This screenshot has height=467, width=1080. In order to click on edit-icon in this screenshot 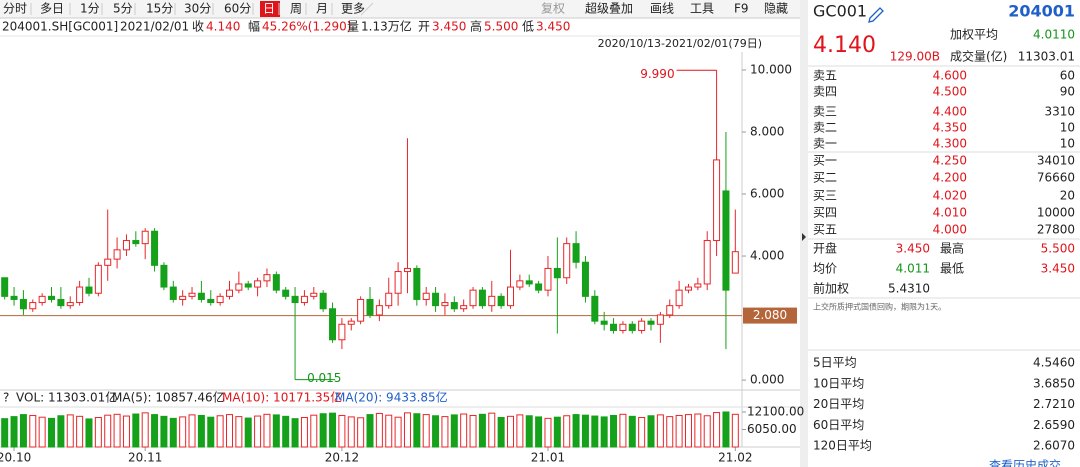, I will do `click(876, 15)`.